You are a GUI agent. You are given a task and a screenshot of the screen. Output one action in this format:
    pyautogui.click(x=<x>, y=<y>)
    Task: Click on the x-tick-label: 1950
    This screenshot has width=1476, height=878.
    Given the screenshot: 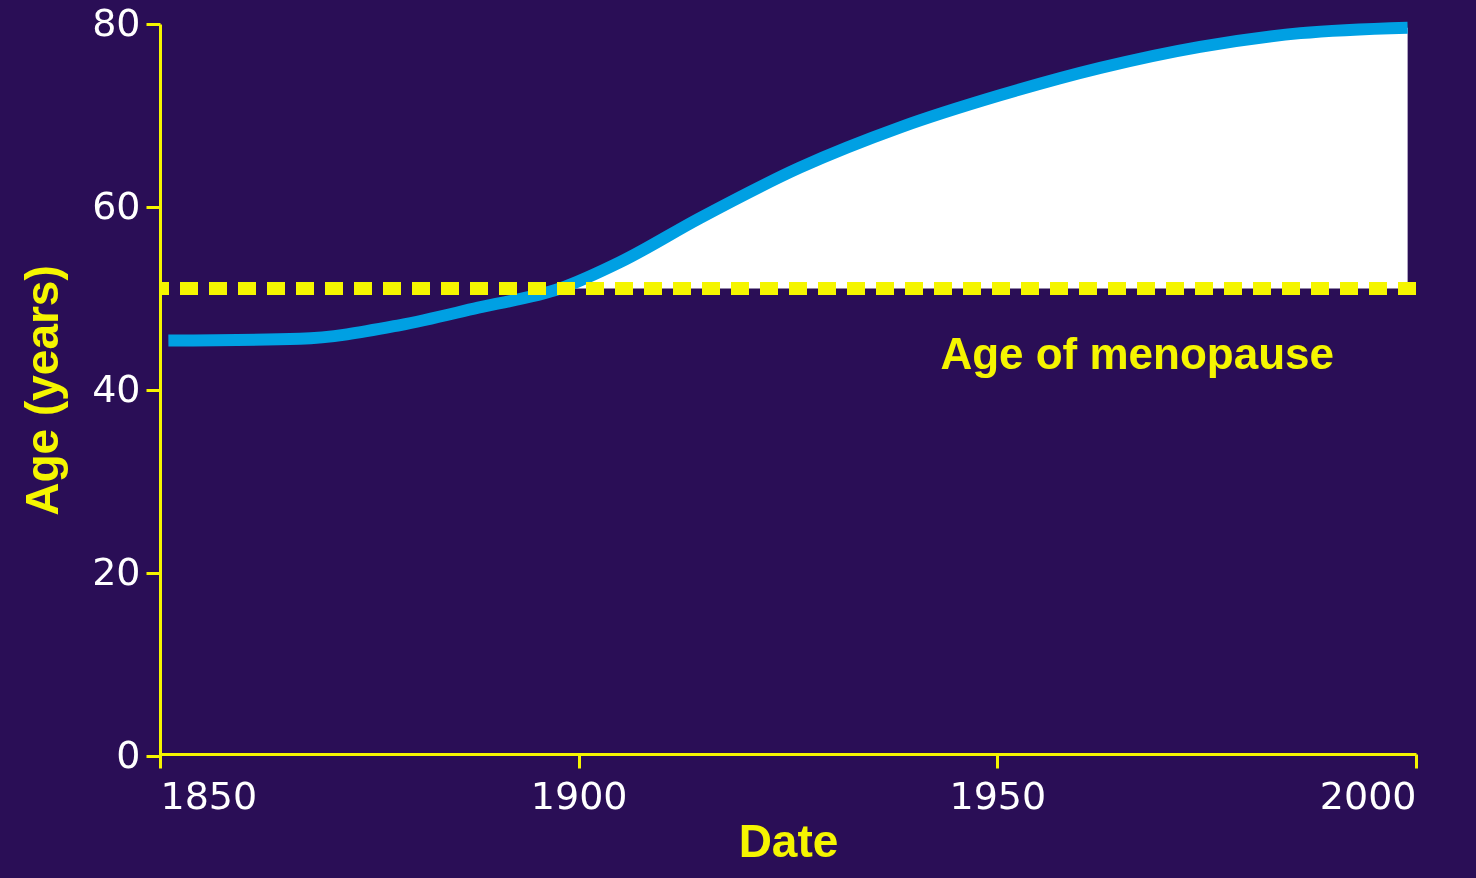 What is the action you would take?
    pyautogui.click(x=998, y=795)
    